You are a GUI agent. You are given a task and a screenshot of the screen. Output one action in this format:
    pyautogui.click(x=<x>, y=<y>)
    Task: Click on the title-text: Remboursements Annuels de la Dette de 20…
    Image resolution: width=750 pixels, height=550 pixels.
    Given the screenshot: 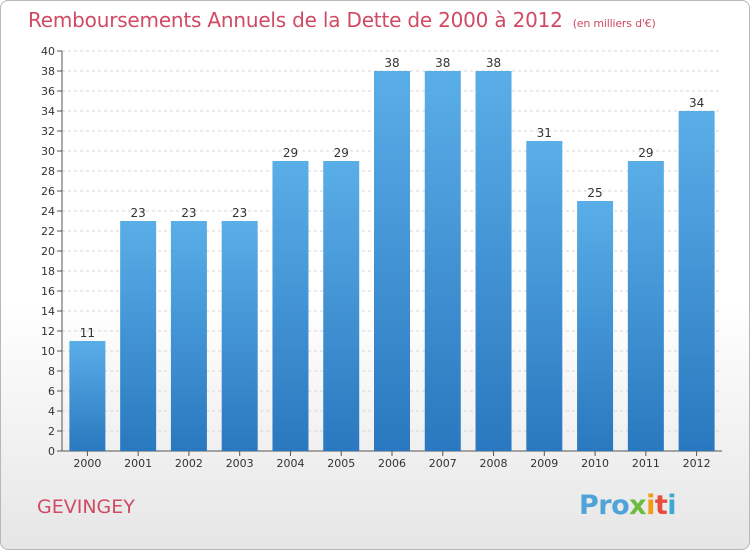 What is the action you would take?
    pyautogui.click(x=295, y=20)
    